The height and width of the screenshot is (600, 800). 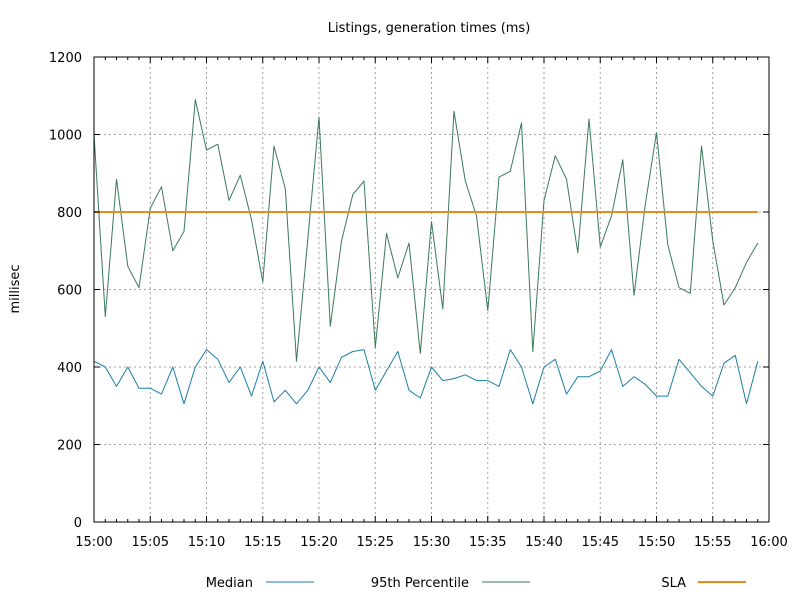 What do you see at coordinates (768, 542) in the screenshot?
I see `x-tick-label: 16:00` at bounding box center [768, 542].